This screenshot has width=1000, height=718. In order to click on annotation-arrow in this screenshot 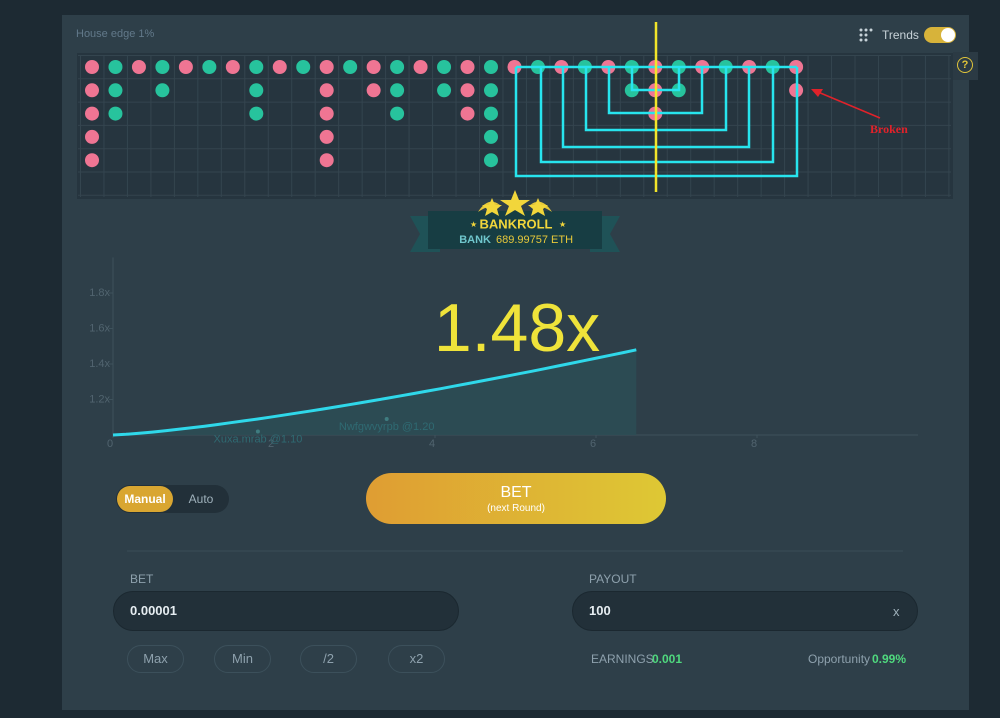, I will do `click(849, 105)`.